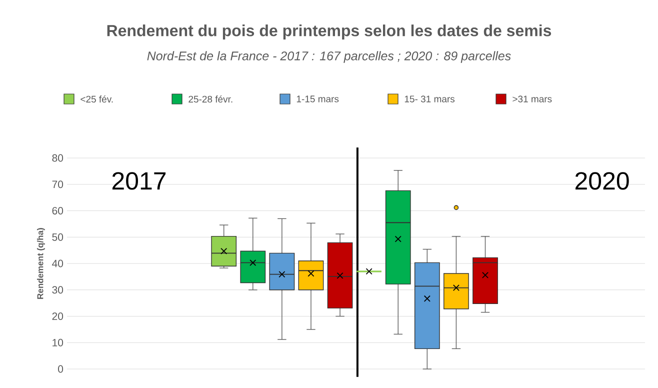 The image size is (658, 388). Describe the element at coordinates (96, 99) in the screenshot. I see `legend-label: <25 fév.` at that location.